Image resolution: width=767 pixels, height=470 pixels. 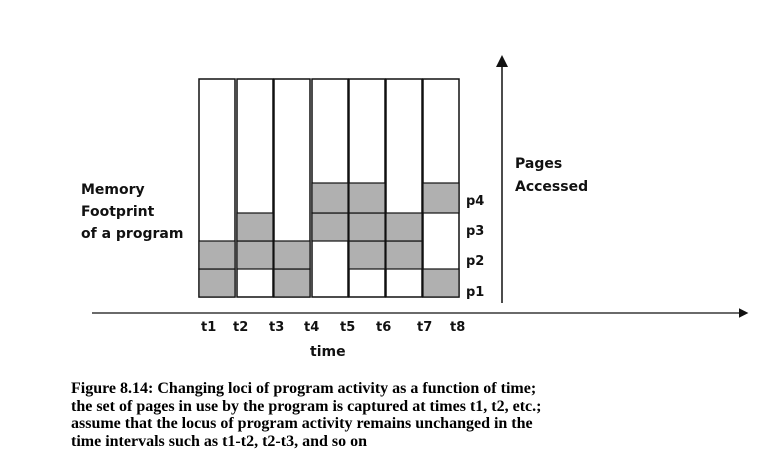 I want to click on page-label-p4: p4, so click(x=475, y=201).